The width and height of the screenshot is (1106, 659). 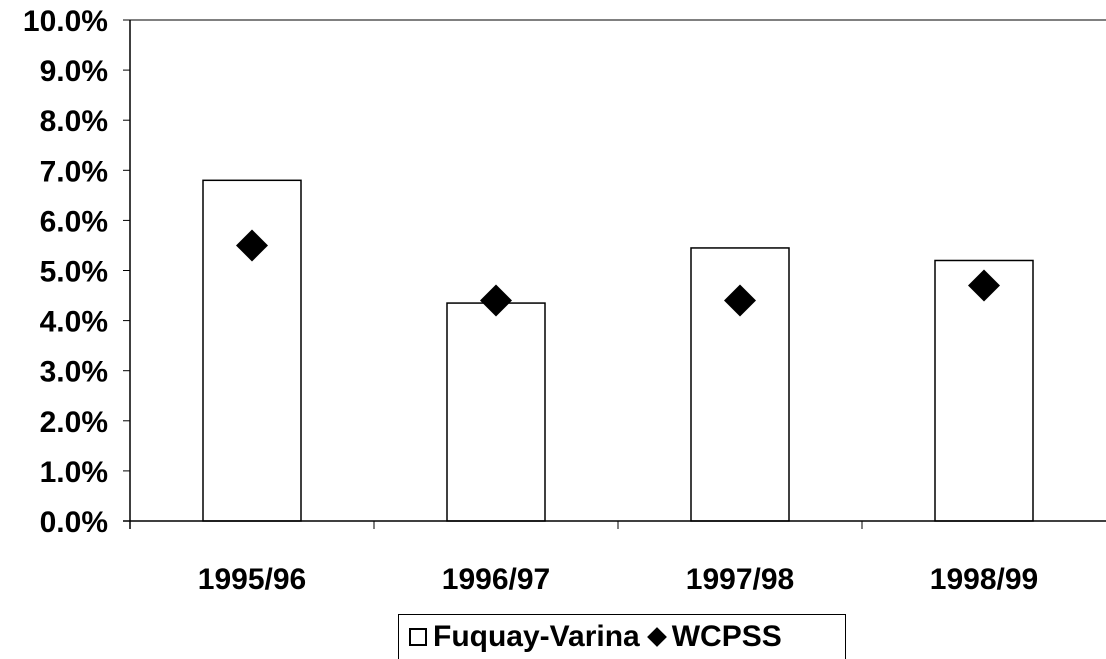 I want to click on y-tick-label: 3.0%, so click(x=74, y=372).